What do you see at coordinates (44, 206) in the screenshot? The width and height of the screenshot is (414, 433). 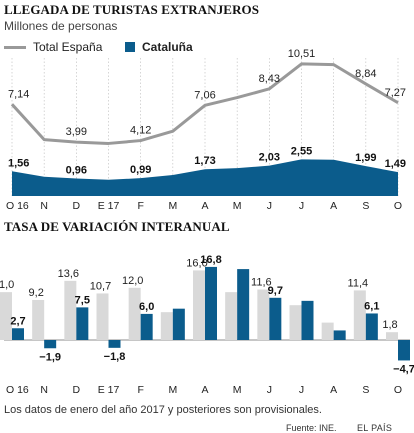 I see `c1-tick-label: N` at bounding box center [44, 206].